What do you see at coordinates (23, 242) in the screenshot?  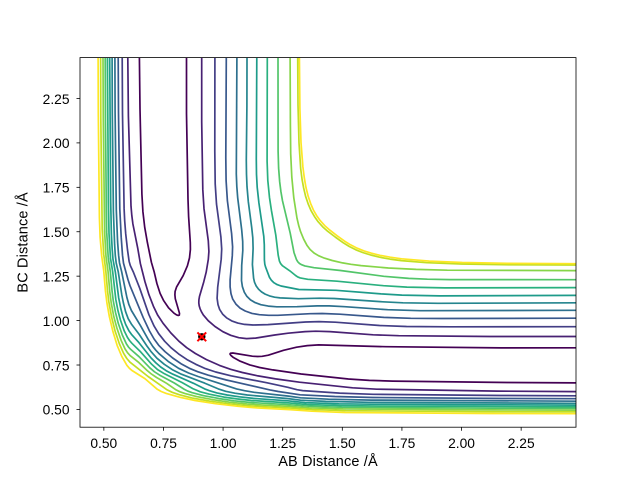 I see `svg-text: BC Distance /Å` at bounding box center [23, 242].